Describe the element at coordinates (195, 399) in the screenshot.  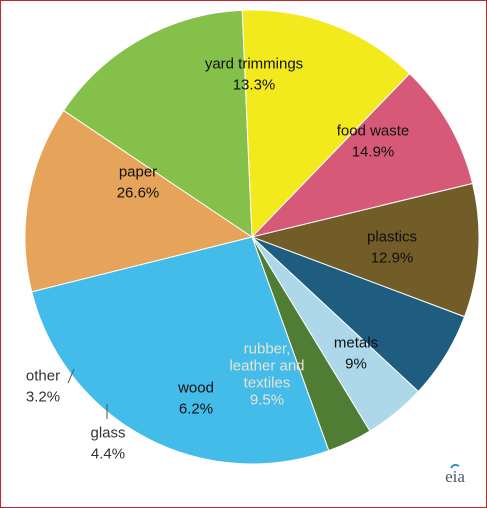
I see `label-wood: wood 6.2%` at that location.